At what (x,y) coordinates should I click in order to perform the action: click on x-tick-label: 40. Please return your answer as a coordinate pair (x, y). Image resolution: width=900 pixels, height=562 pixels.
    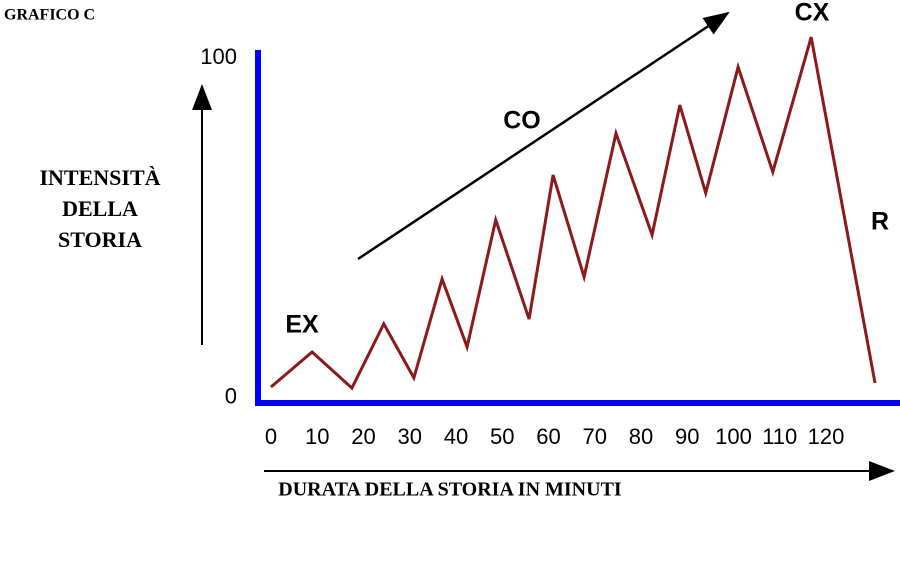
    Looking at the image, I should click on (456, 436).